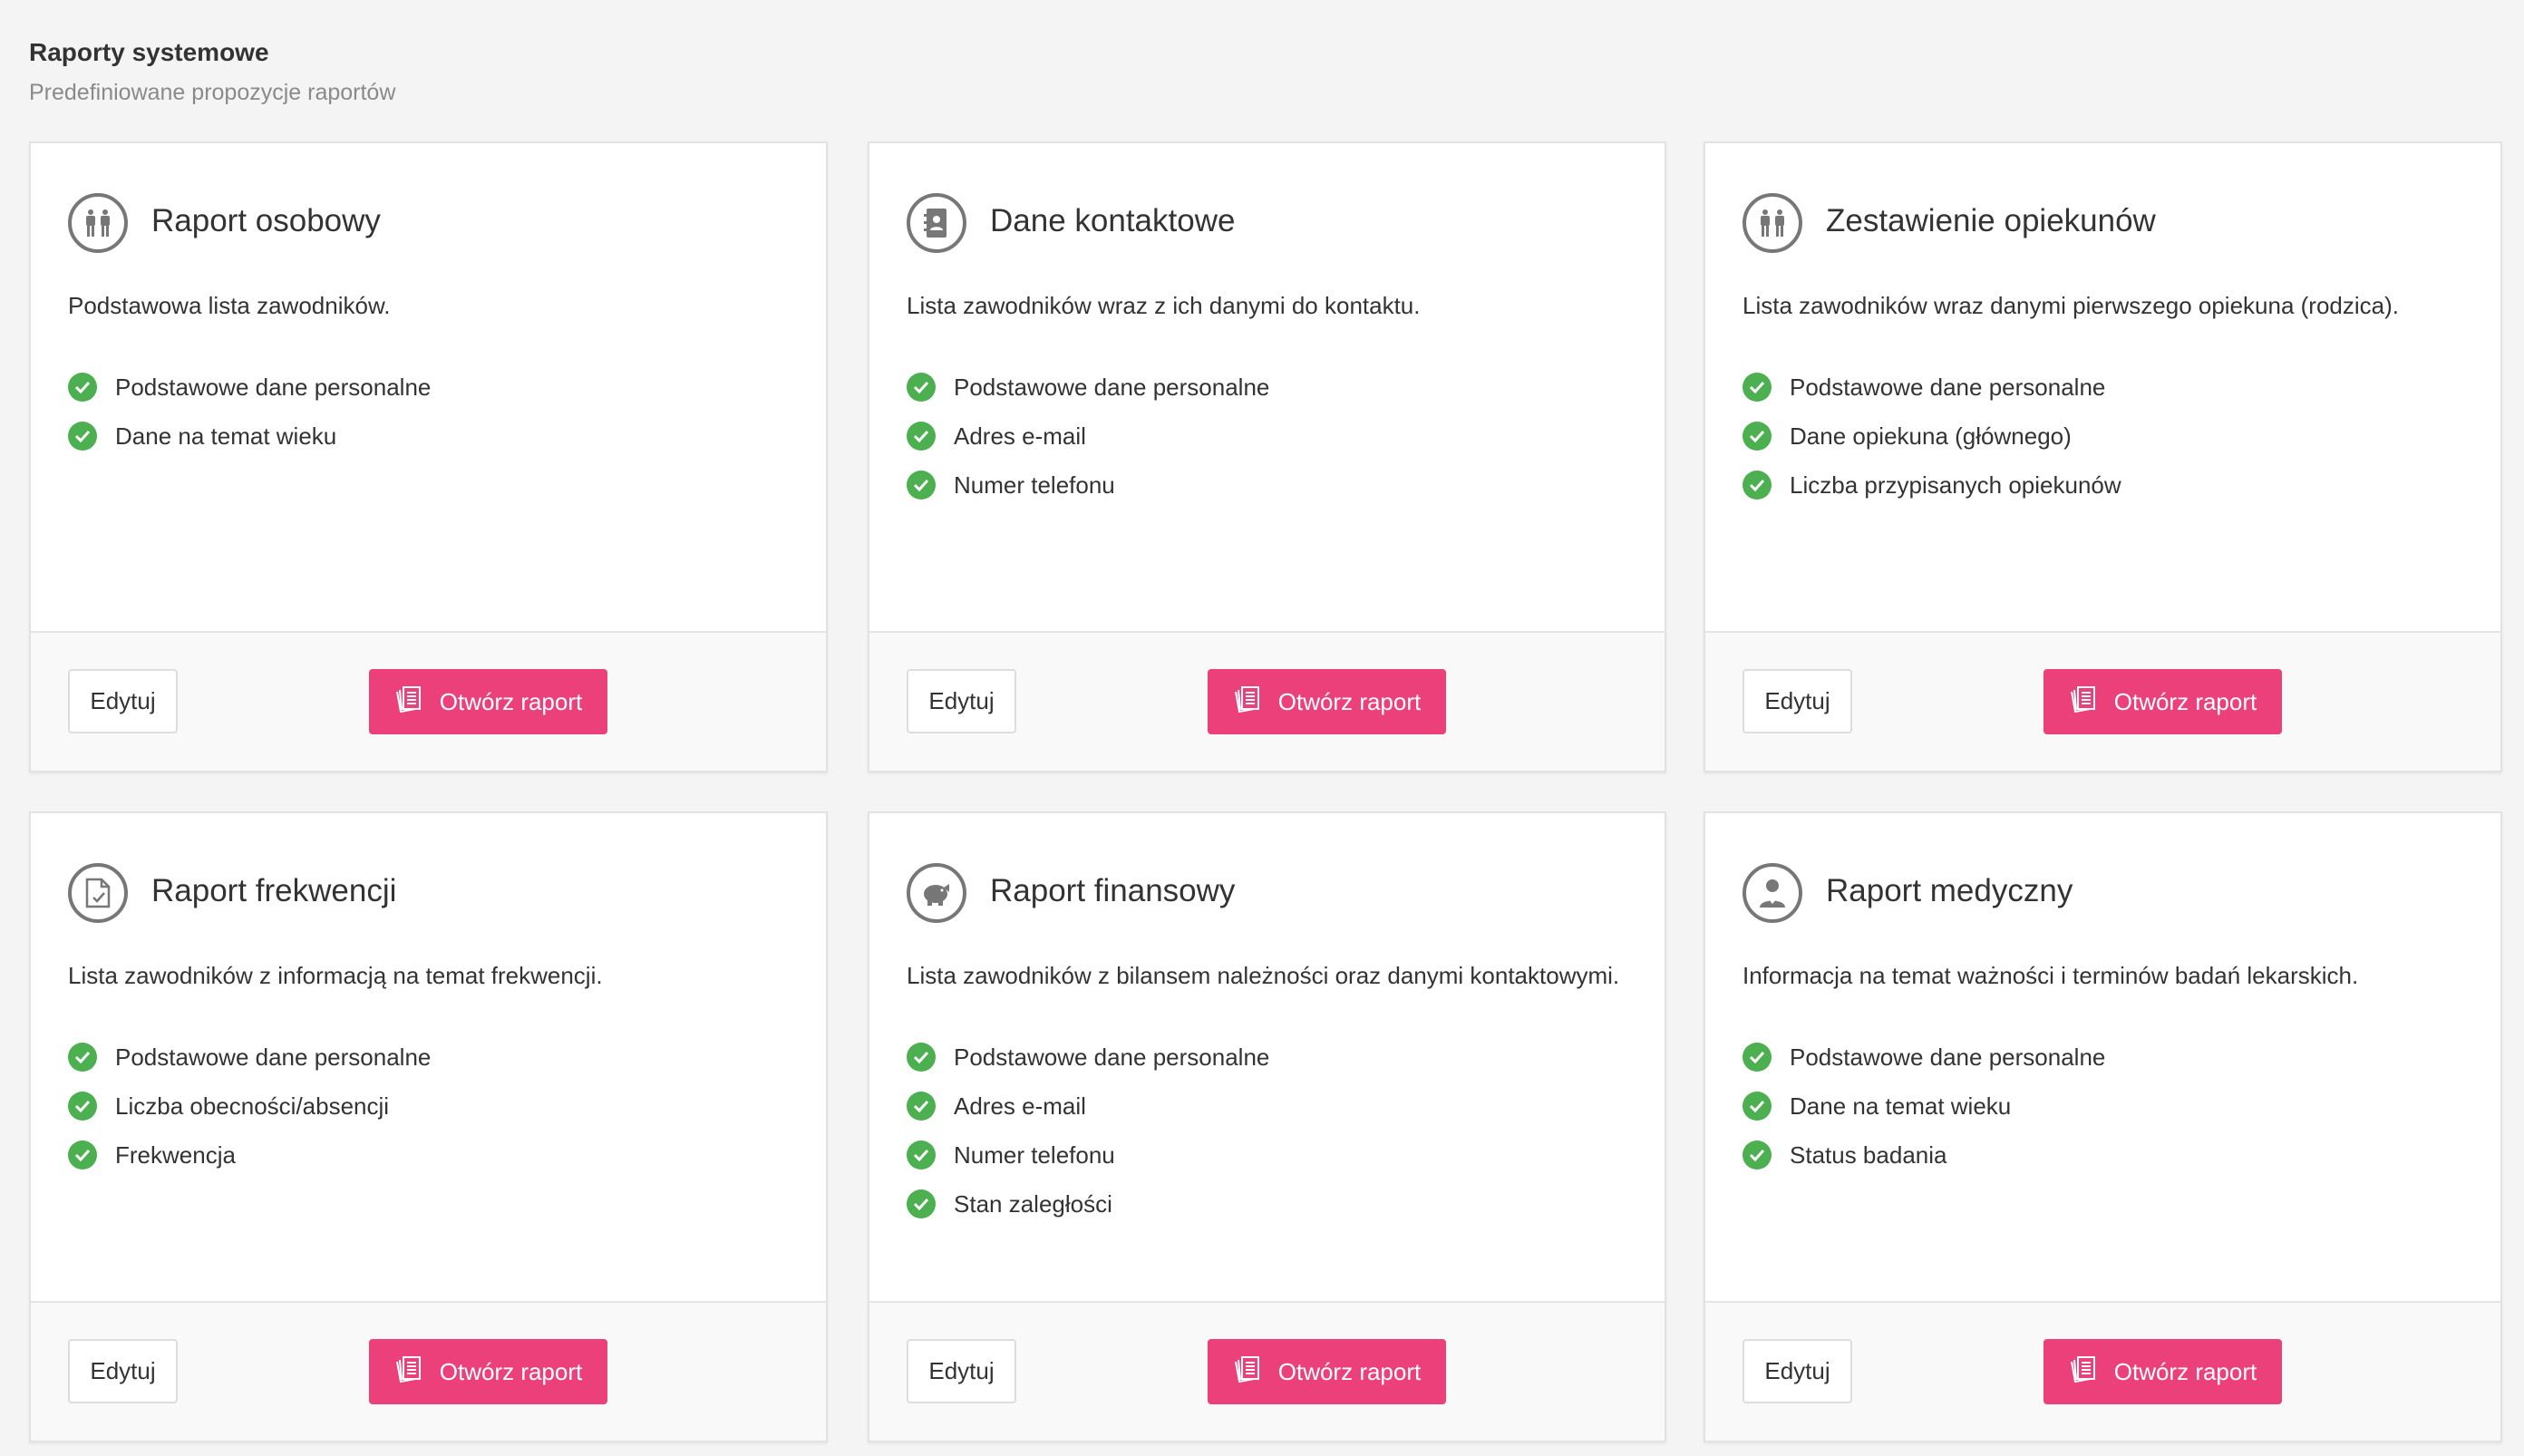 The image size is (2524, 1456). I want to click on feature-label: Stan zaległości, so click(1033, 1204).